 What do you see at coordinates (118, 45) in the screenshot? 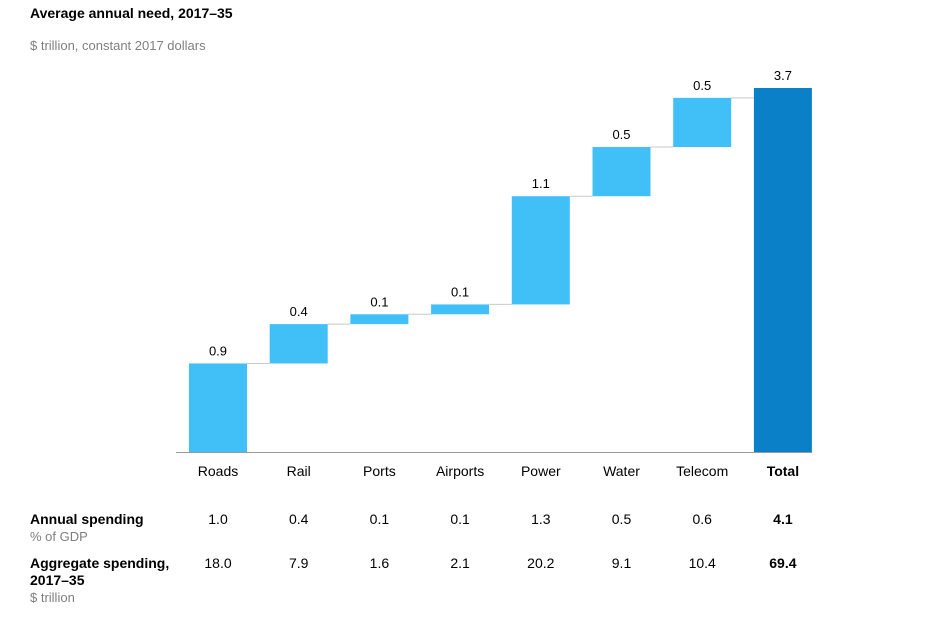
I see `chart-subtitle: $ trillion, constant 2017 dollars` at bounding box center [118, 45].